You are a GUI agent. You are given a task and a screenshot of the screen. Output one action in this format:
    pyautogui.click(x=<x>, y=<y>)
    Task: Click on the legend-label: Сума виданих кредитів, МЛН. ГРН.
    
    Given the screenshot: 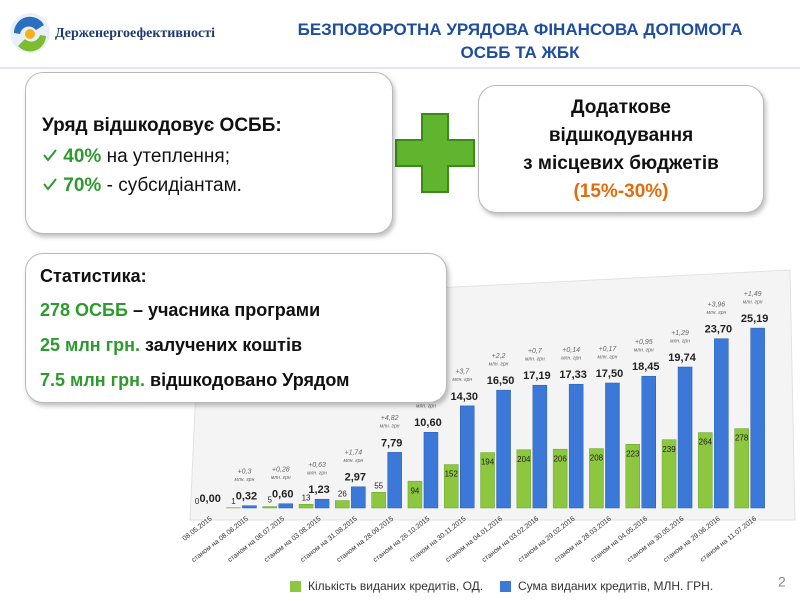 What is the action you would take?
    pyautogui.click(x=615, y=586)
    